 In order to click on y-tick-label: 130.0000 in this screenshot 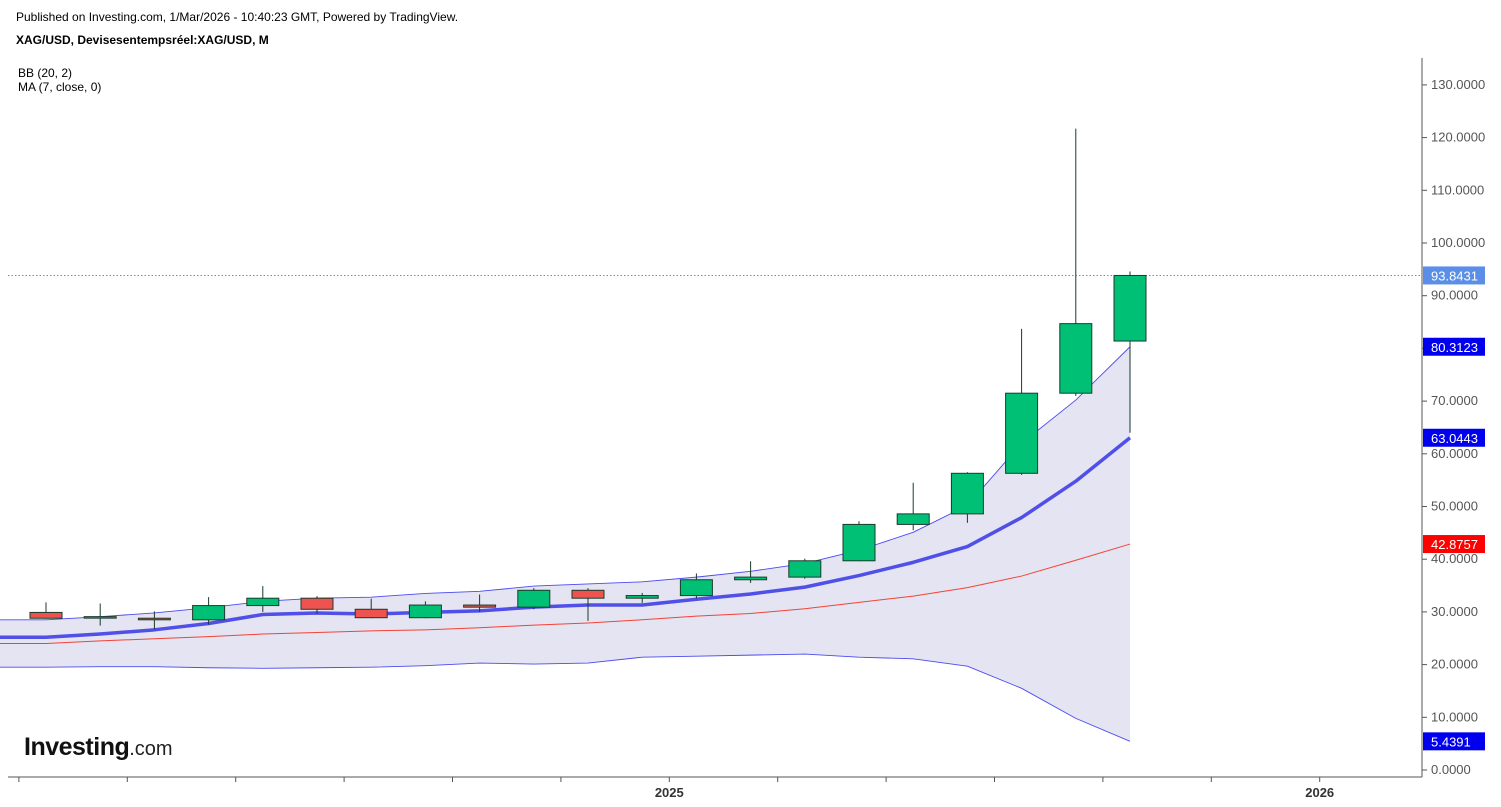, I will do `click(1458, 84)`.